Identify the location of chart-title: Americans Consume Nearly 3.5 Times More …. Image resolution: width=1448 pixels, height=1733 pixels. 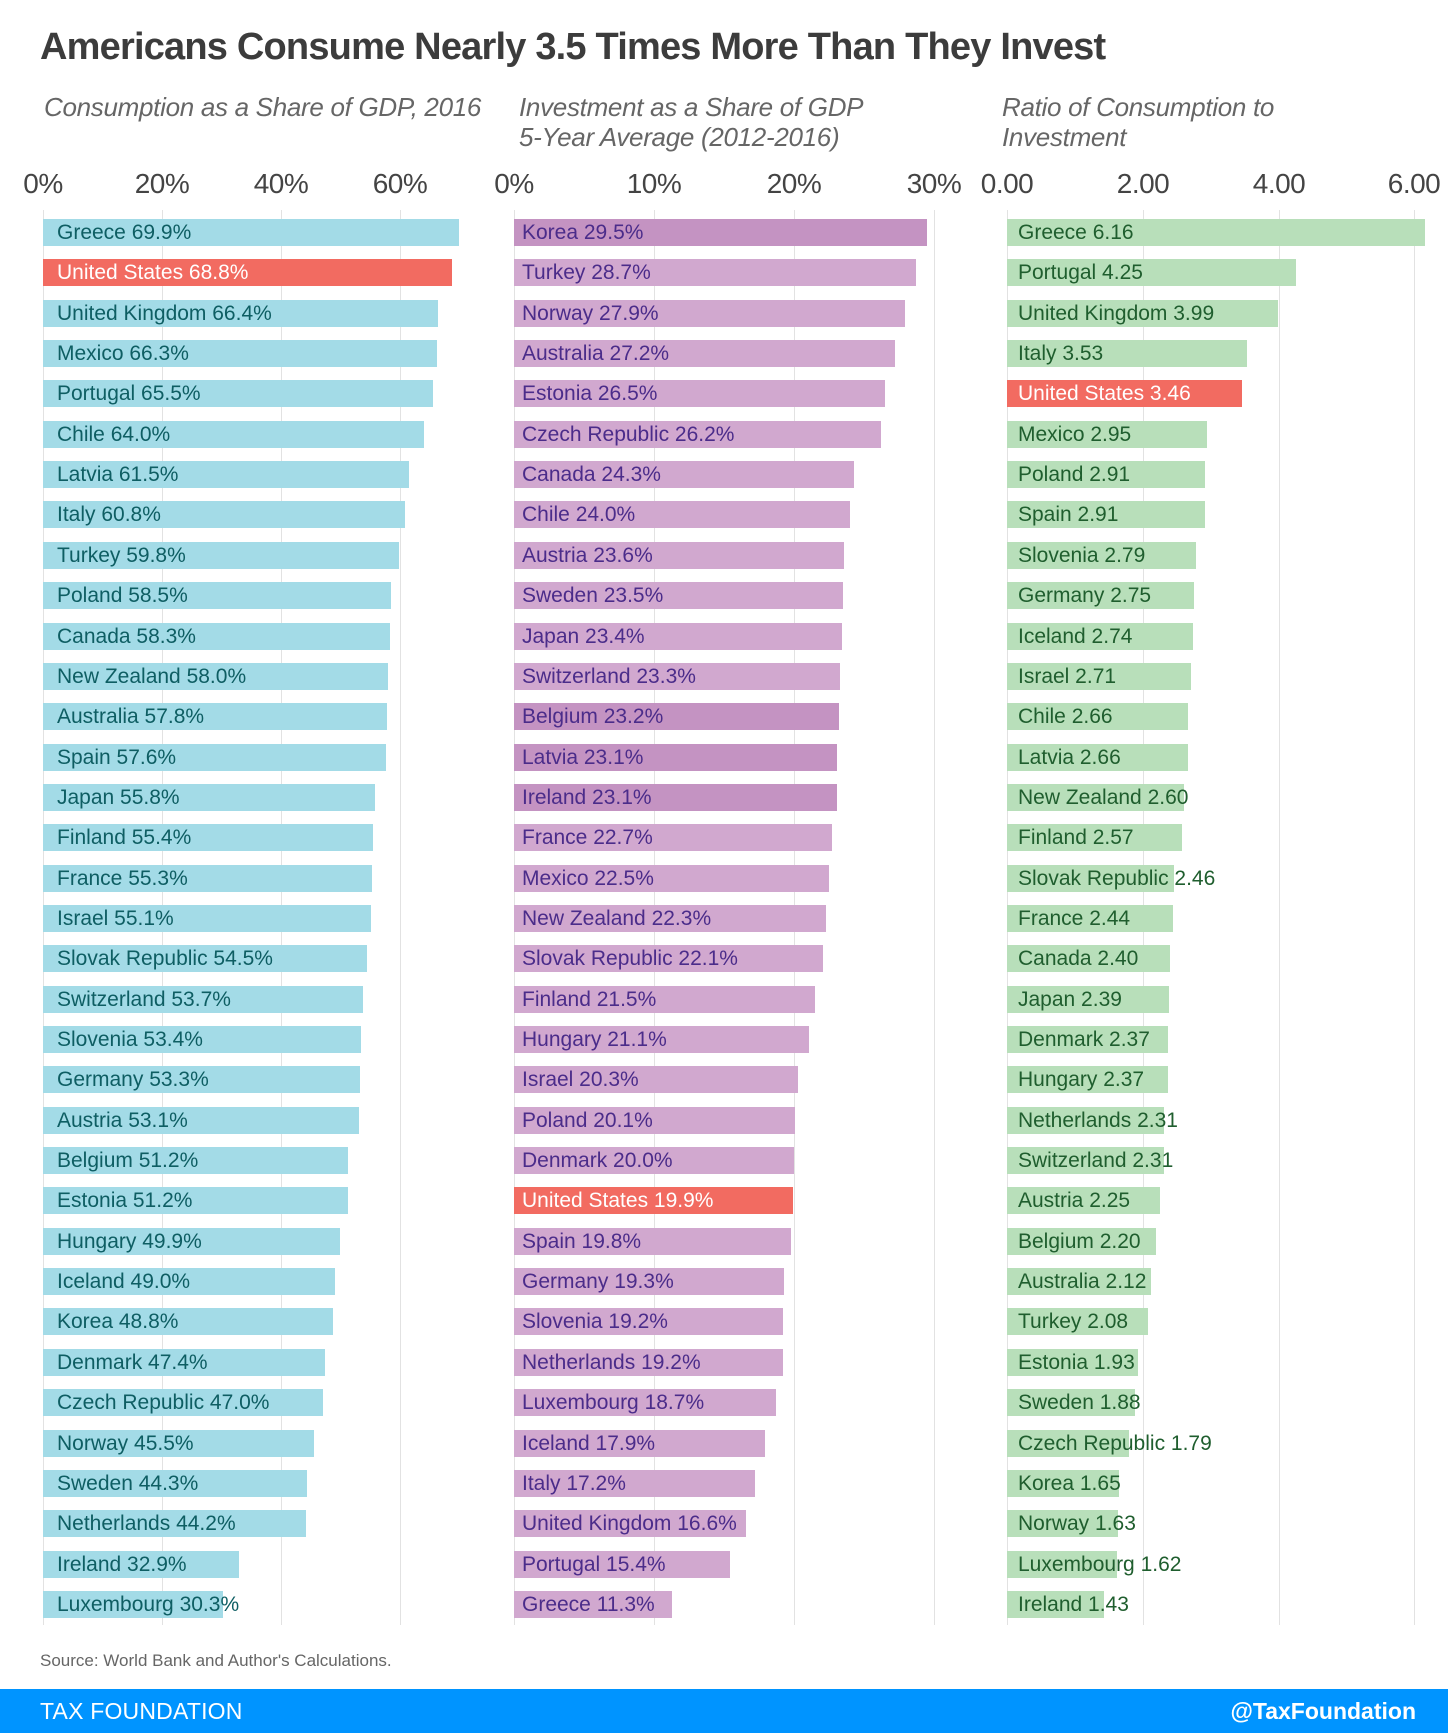
(573, 47).